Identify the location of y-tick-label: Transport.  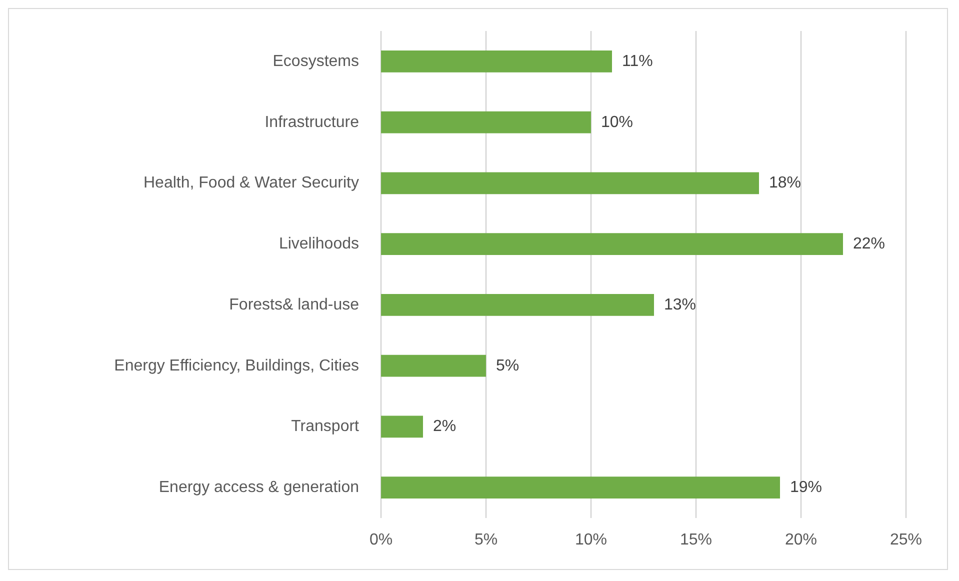
(325, 427).